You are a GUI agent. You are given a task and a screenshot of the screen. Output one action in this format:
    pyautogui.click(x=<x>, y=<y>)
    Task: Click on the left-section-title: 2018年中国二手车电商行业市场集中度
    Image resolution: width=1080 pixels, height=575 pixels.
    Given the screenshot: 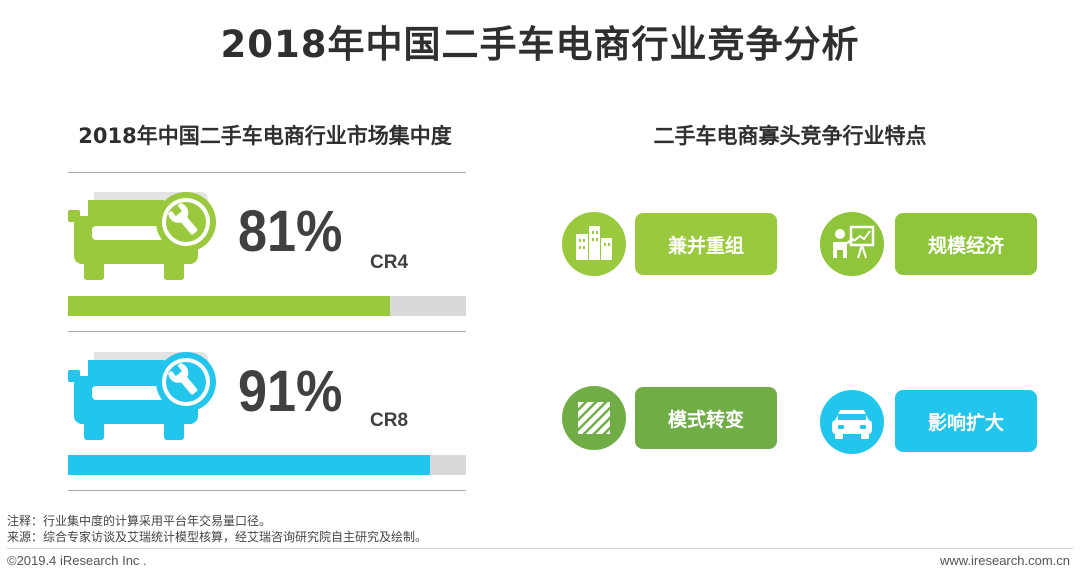 What is the action you would take?
    pyautogui.click(x=265, y=136)
    